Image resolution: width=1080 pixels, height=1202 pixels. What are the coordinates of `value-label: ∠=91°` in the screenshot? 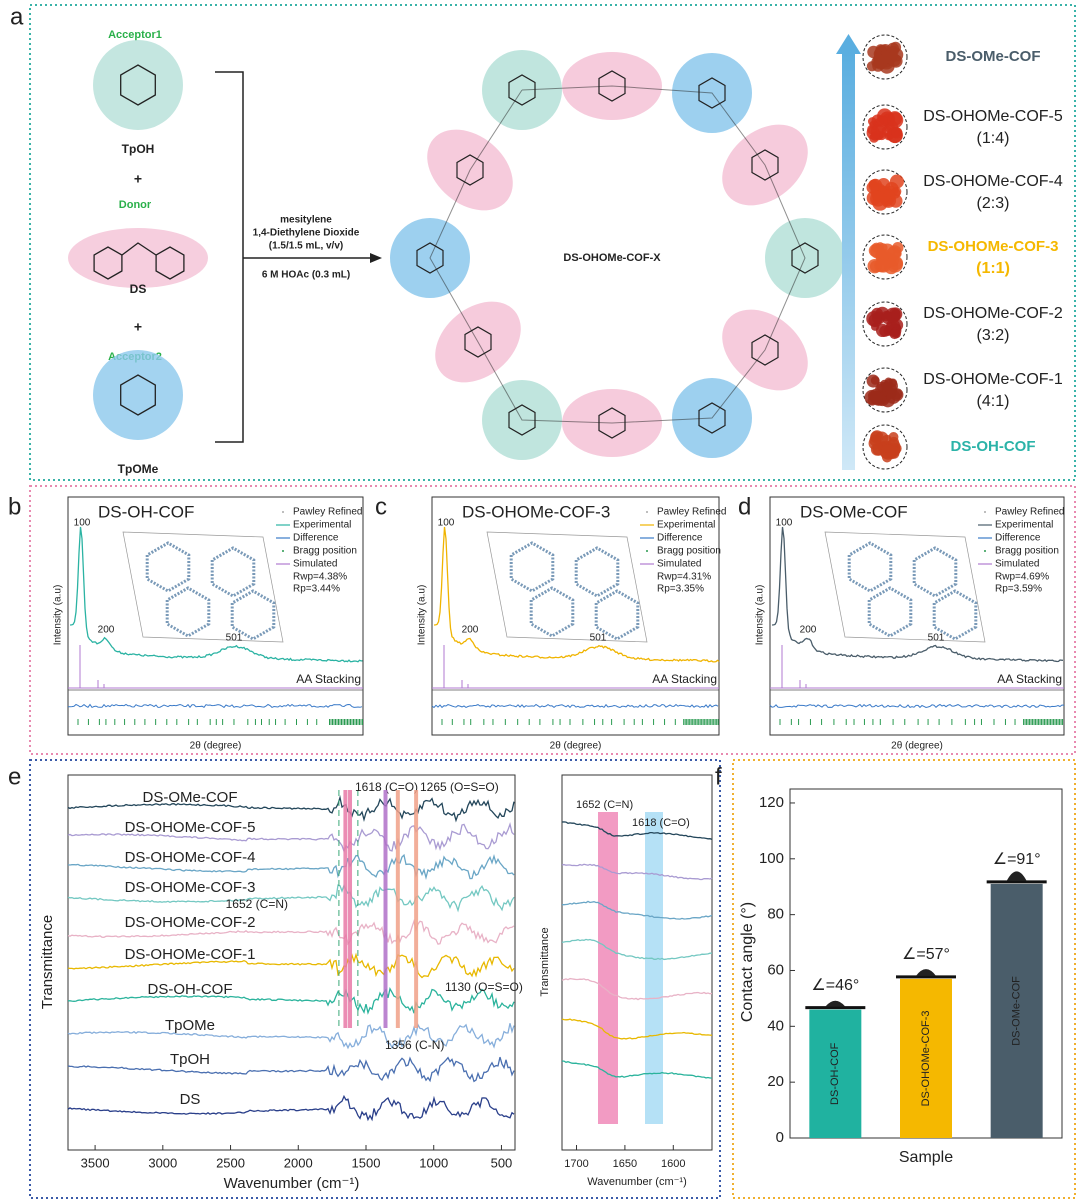 It's located at (1017, 859).